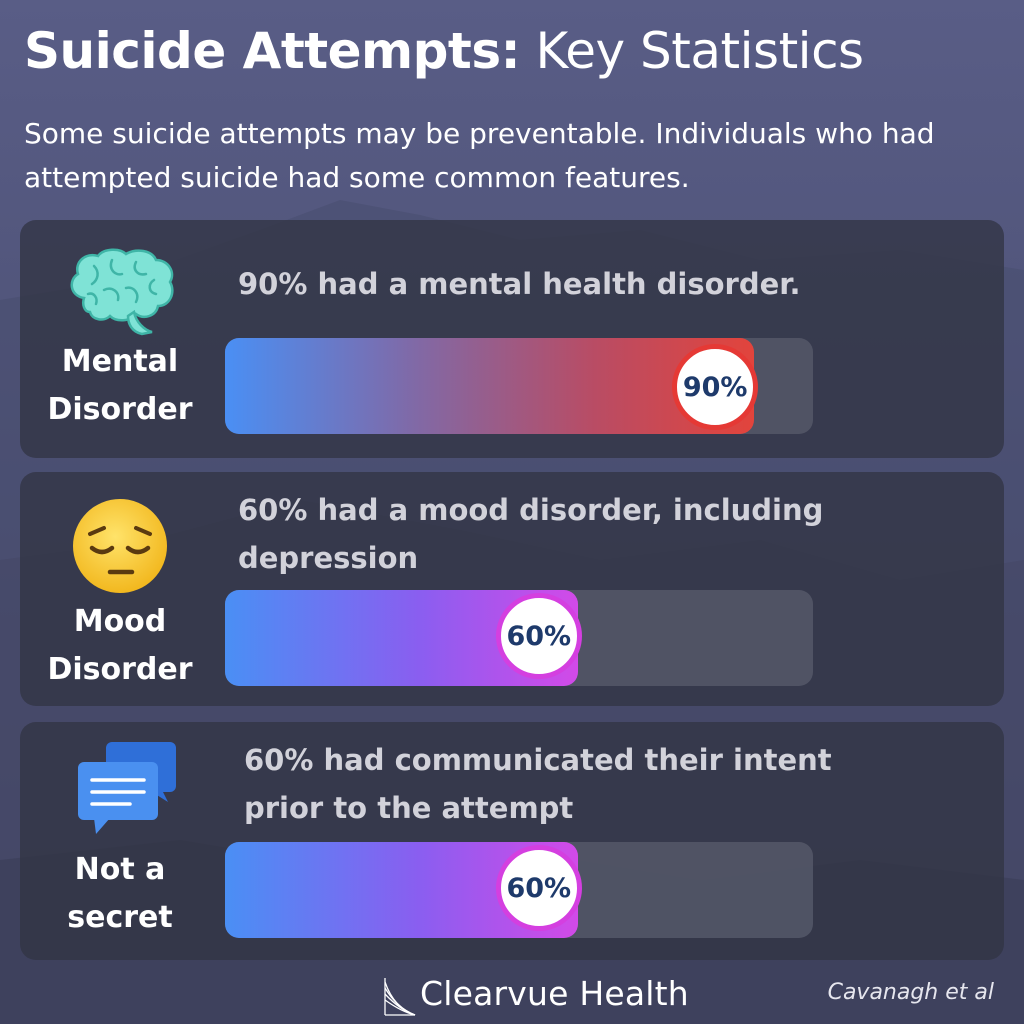 Image resolution: width=1024 pixels, height=1024 pixels. What do you see at coordinates (122, 292) in the screenshot?
I see `brain-icon` at bounding box center [122, 292].